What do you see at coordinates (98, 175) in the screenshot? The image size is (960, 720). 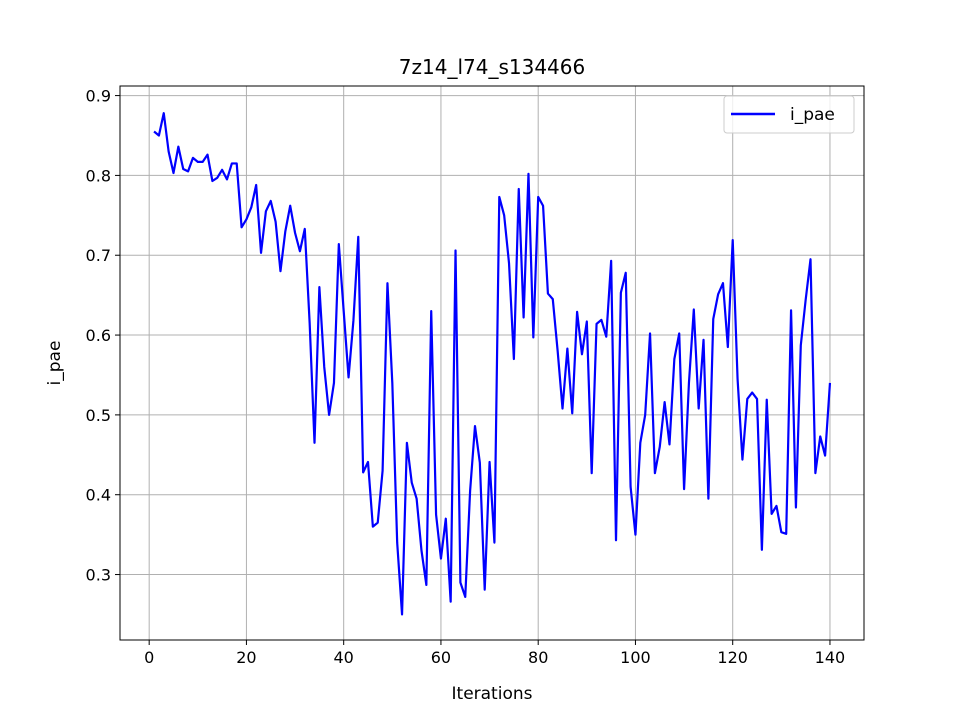 I see `y-tick-label: 0.8` at bounding box center [98, 175].